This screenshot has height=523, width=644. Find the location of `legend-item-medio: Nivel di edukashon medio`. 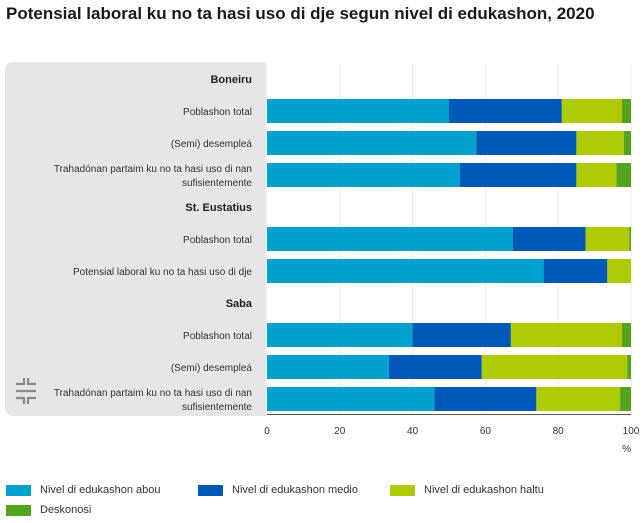

legend-item-medio: Nivel di edukashon medio is located at coordinates (278, 490).